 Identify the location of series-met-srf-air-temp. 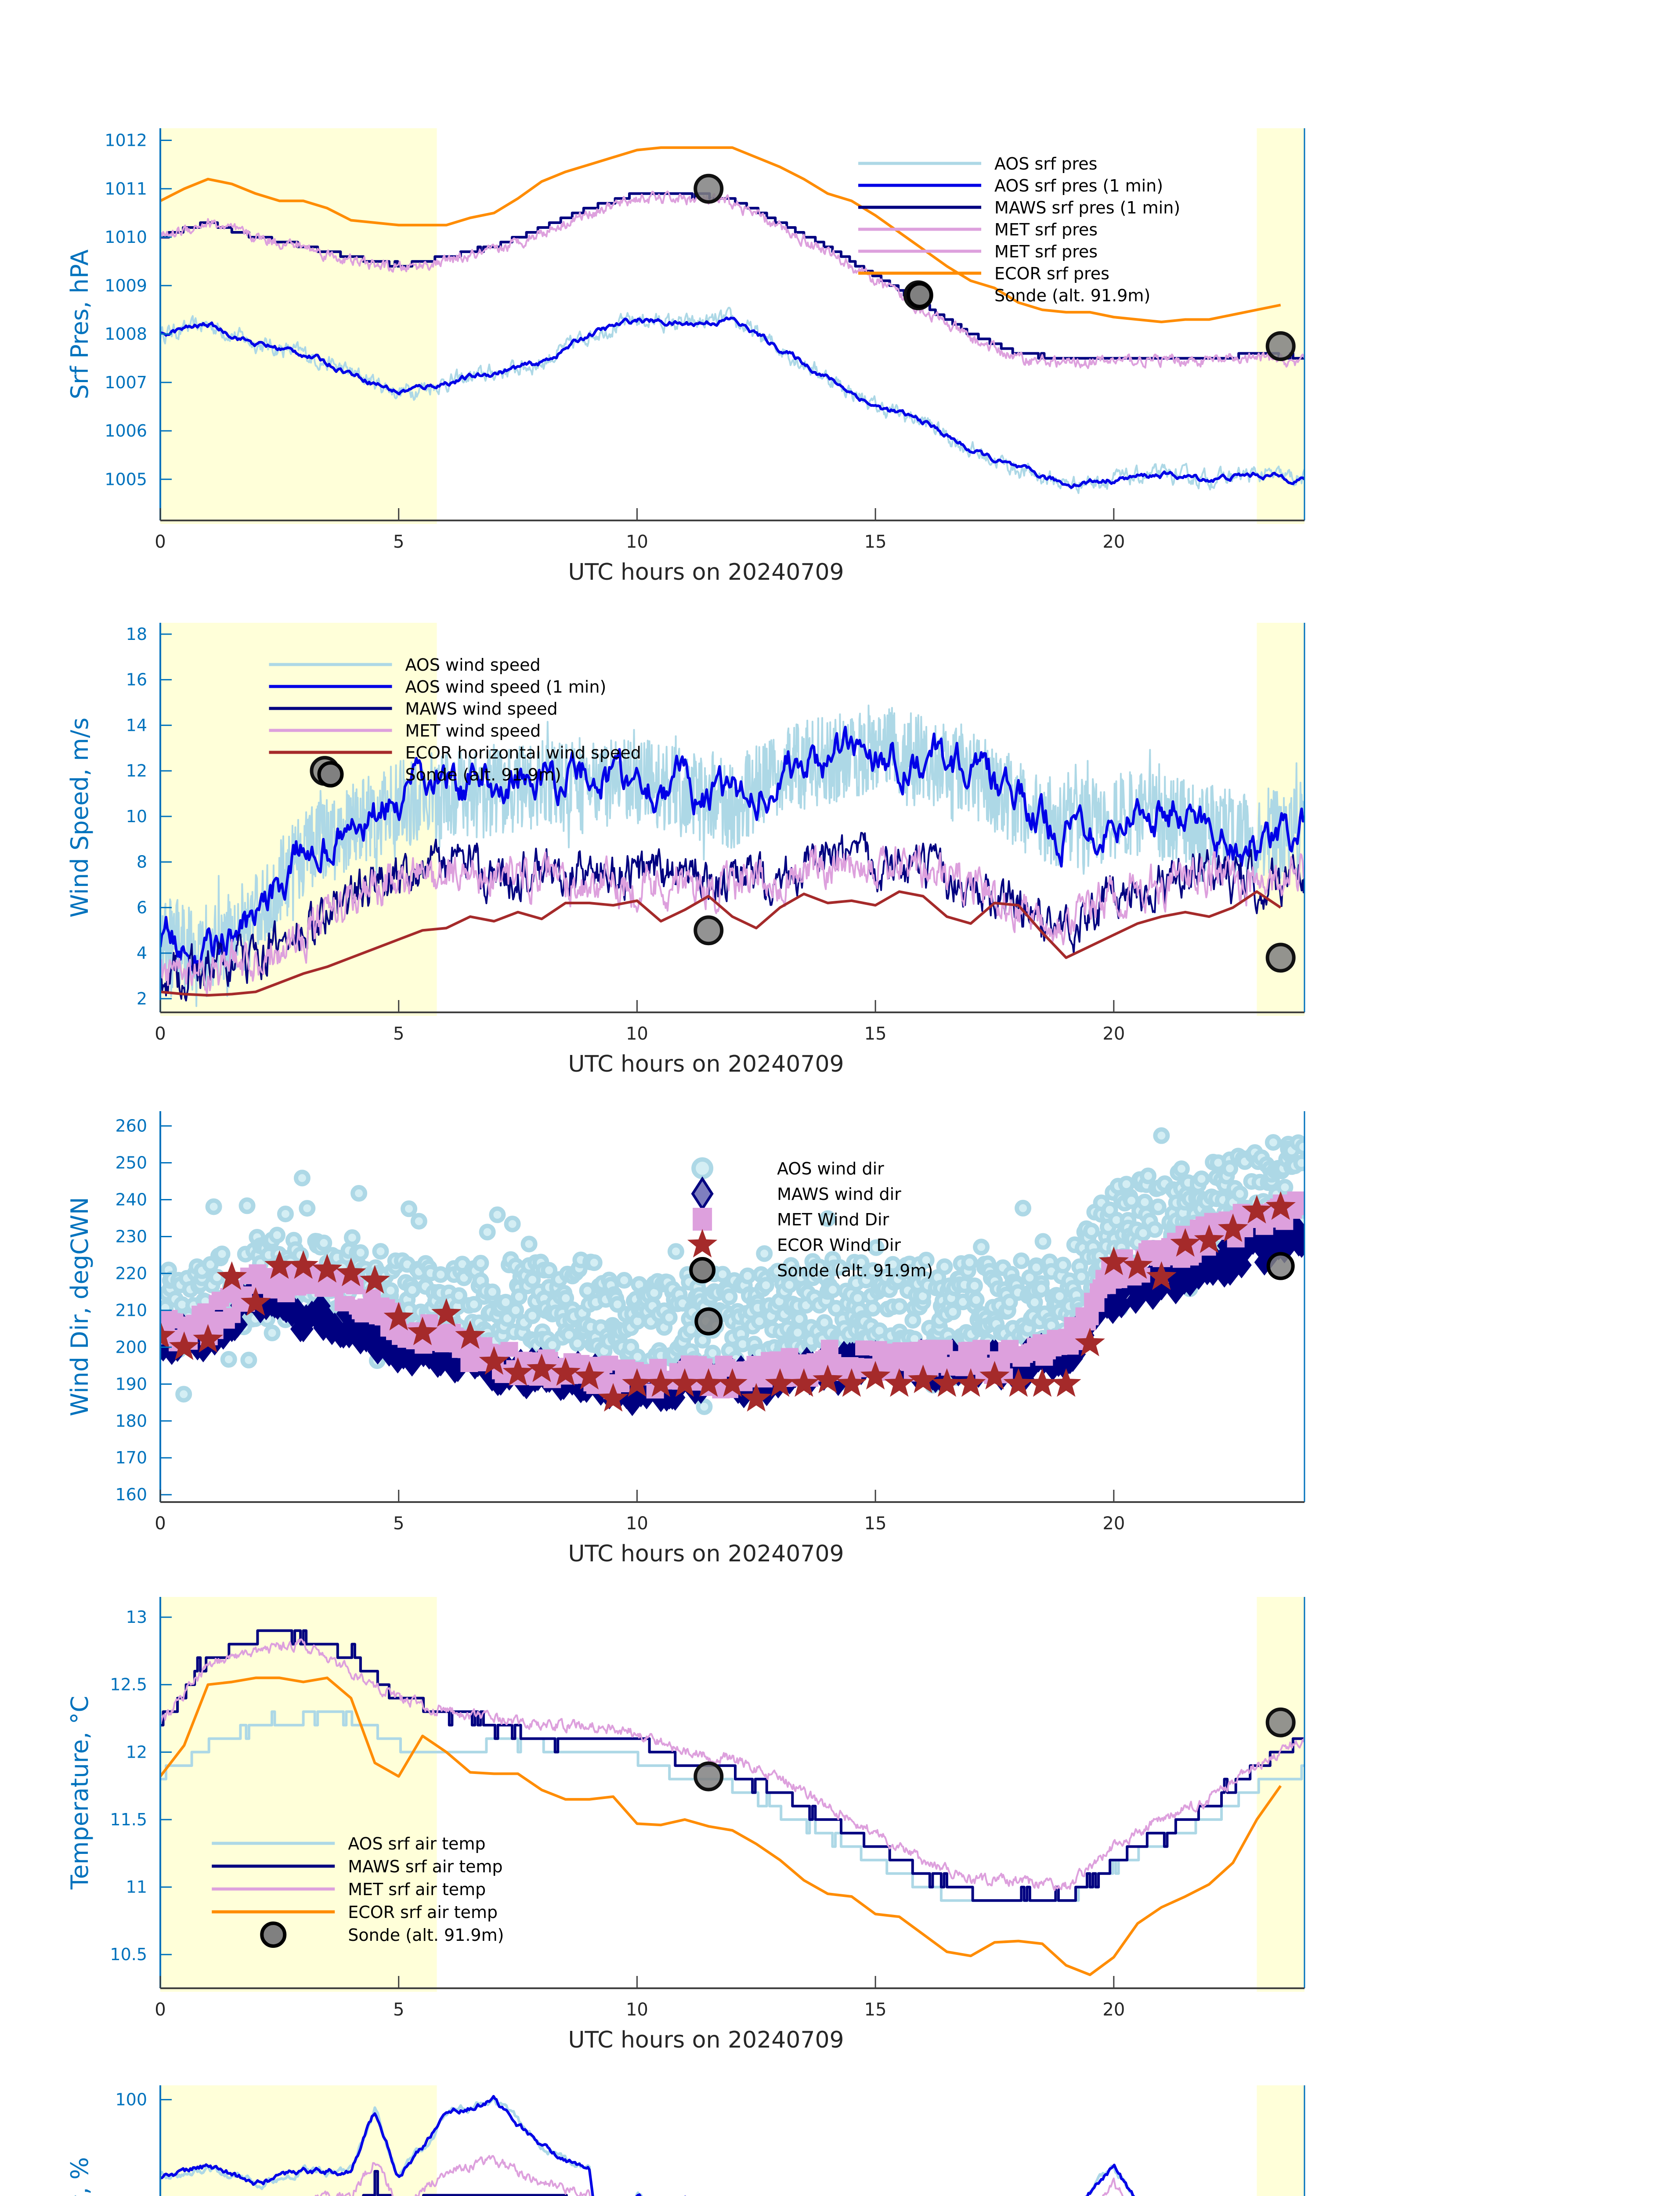
(732, 1764).